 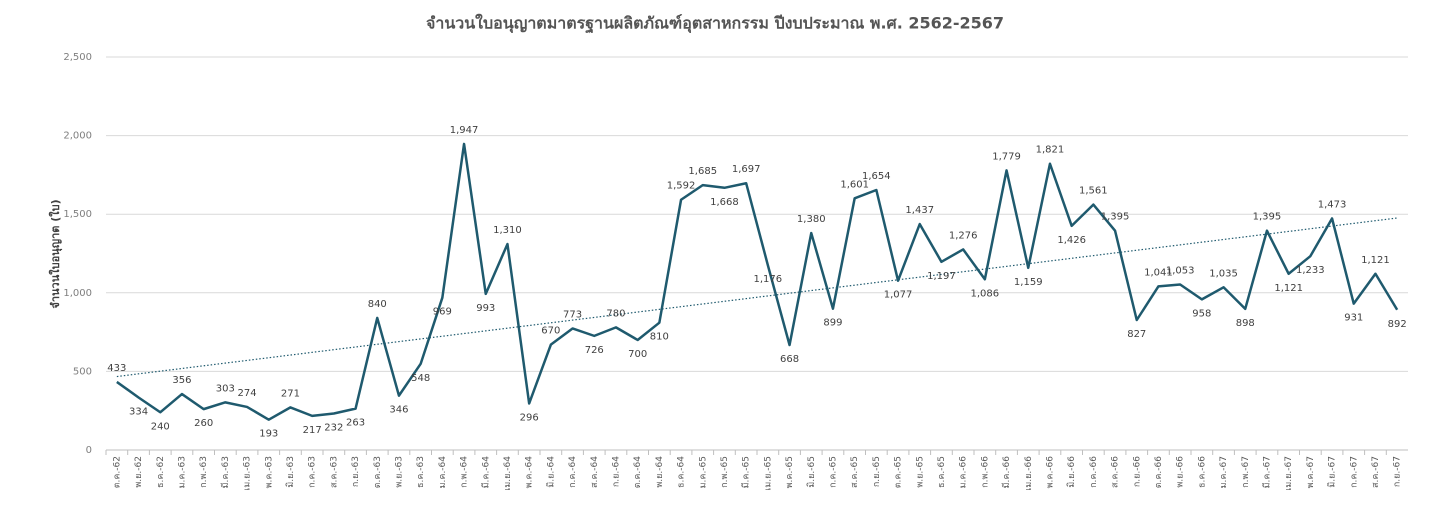 What do you see at coordinates (77, 293) in the screenshot?
I see `y-tick-label: 1,000` at bounding box center [77, 293].